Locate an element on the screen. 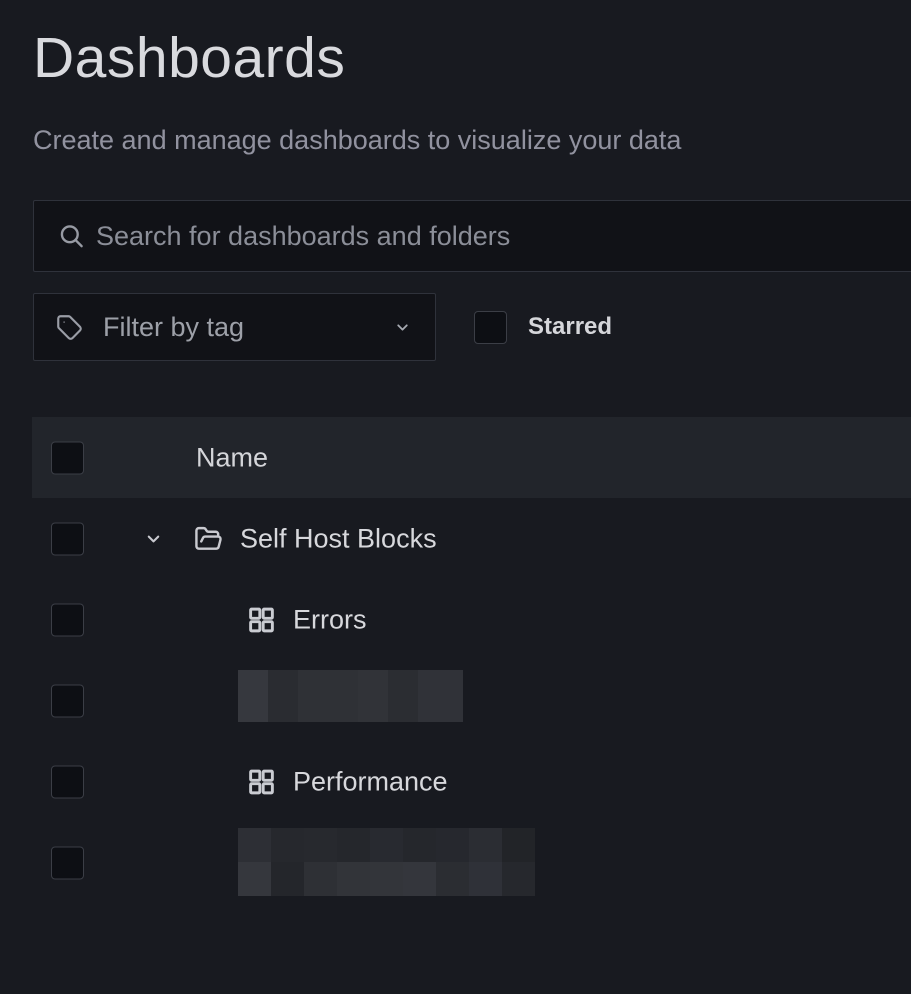  table-row-folder: Self Host Blocks is located at coordinates (471, 538).